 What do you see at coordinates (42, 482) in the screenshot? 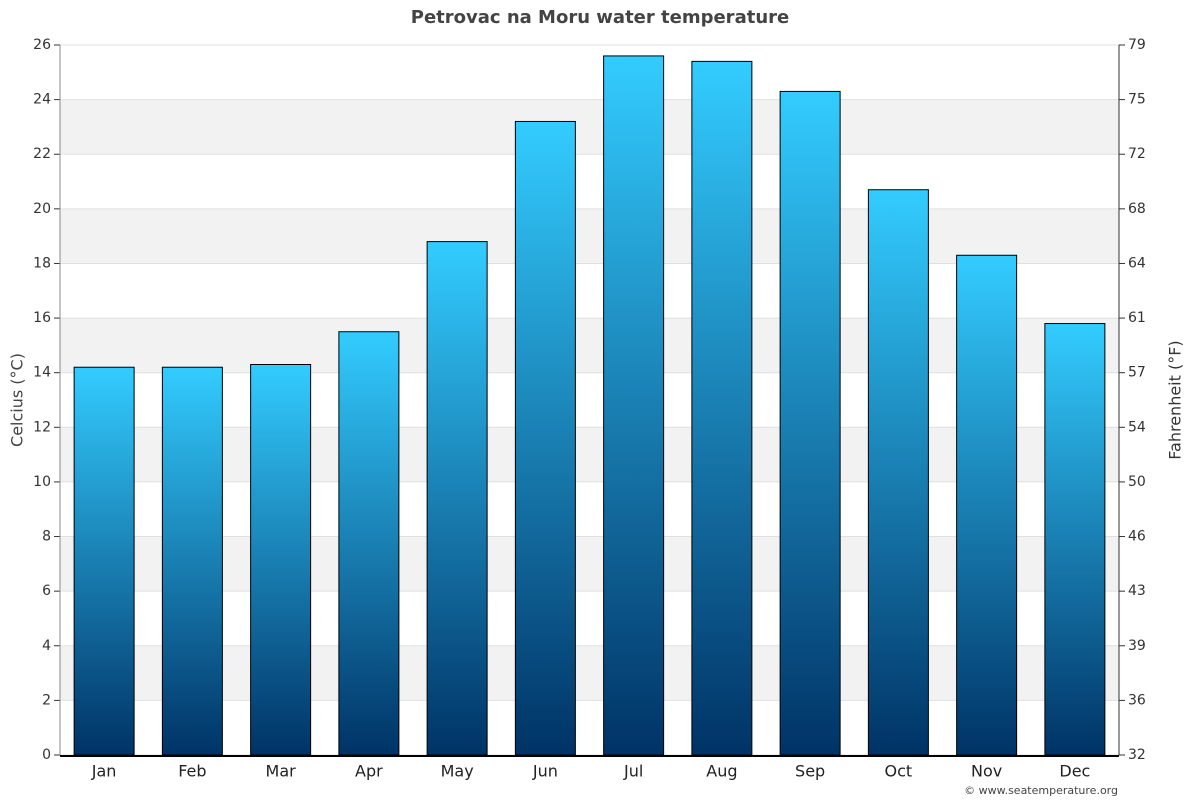
I see `y-tick-label: 10` at bounding box center [42, 482].